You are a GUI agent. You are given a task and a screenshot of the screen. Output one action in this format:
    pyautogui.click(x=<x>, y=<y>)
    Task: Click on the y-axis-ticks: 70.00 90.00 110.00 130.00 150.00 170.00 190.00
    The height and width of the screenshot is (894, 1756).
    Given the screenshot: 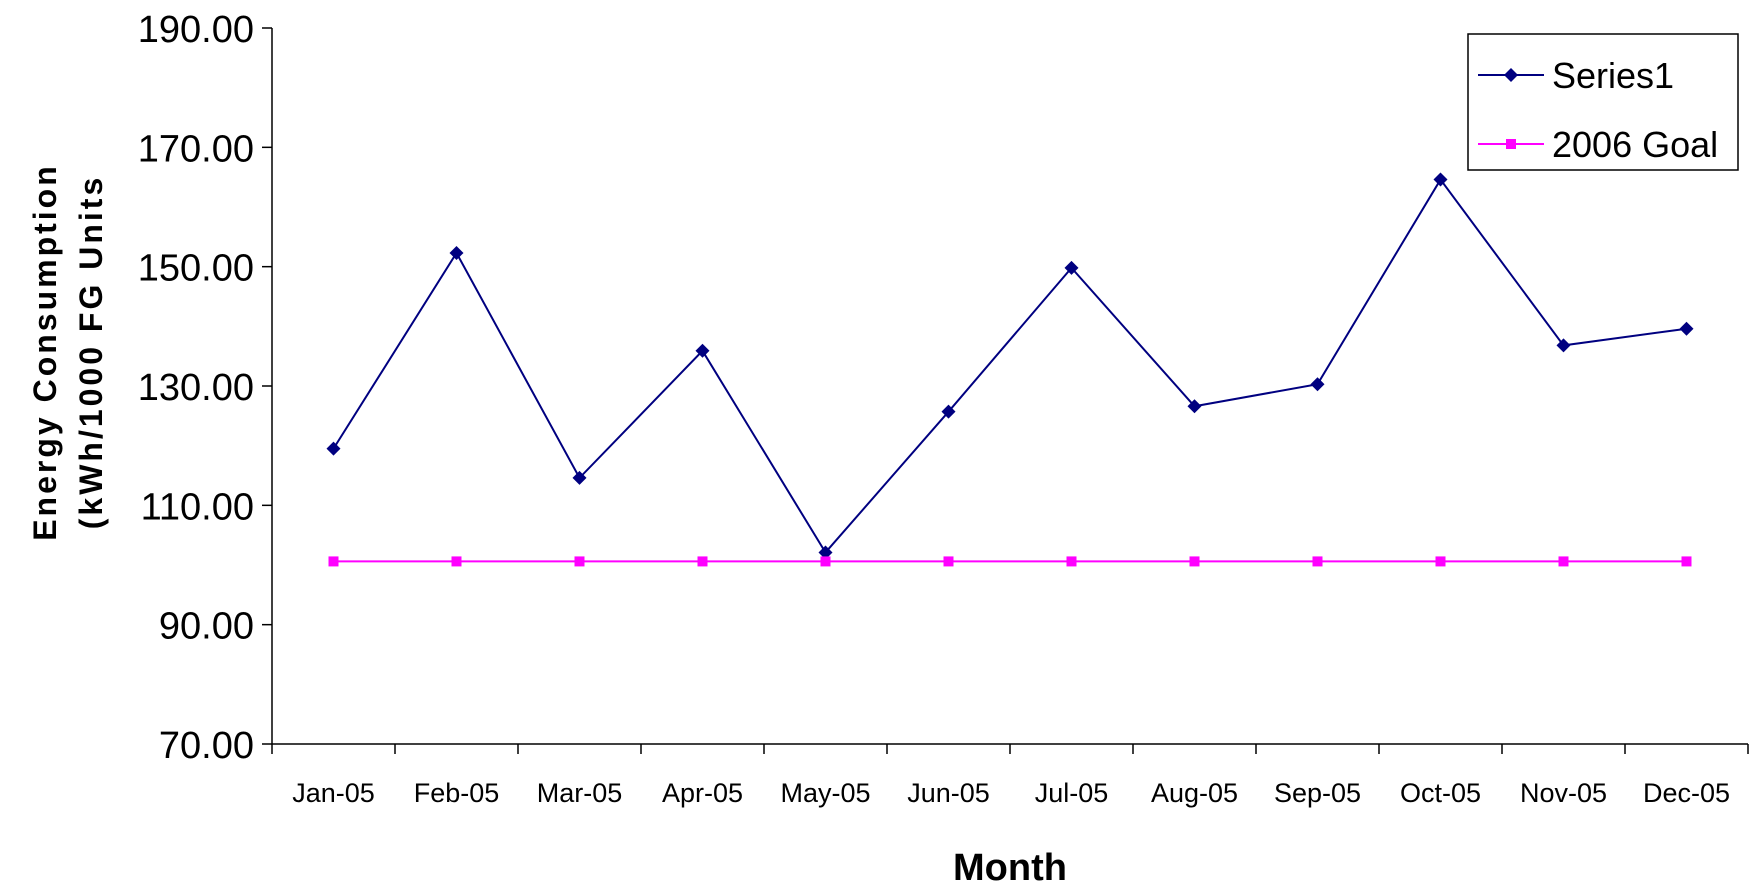 What is the action you would take?
    pyautogui.click(x=205, y=388)
    